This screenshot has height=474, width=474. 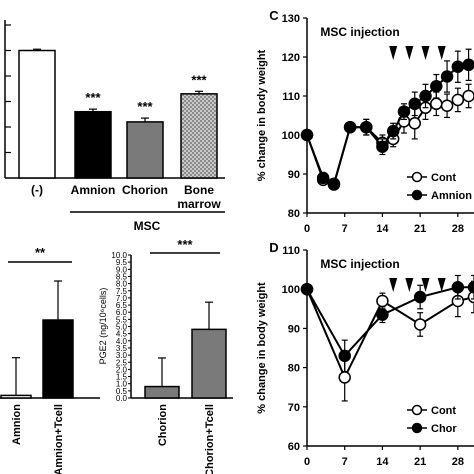 What do you see at coordinates (291, 97) in the screenshot?
I see `panel-c-y-tick-label: 110` at bounding box center [291, 97].